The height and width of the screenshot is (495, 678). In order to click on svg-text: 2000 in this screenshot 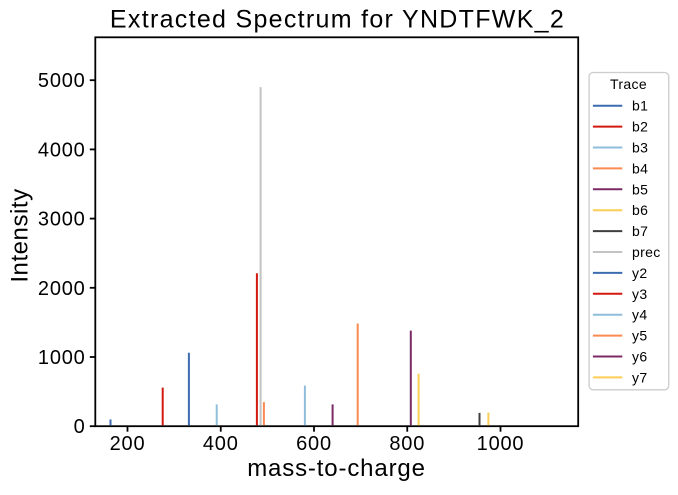, I will do `click(62, 289)`.